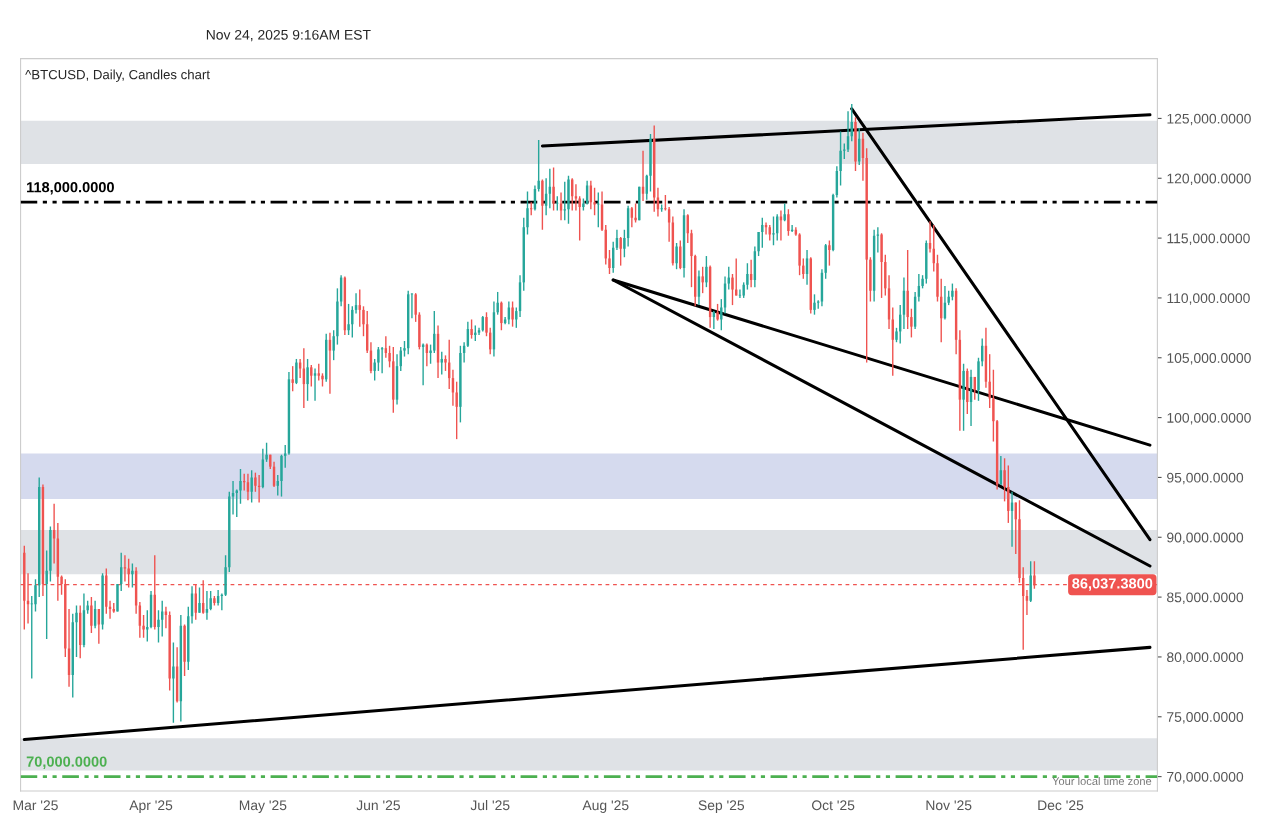 The height and width of the screenshot is (837, 1286). I want to click on x-tick-label: Nov '25, so click(949, 805).